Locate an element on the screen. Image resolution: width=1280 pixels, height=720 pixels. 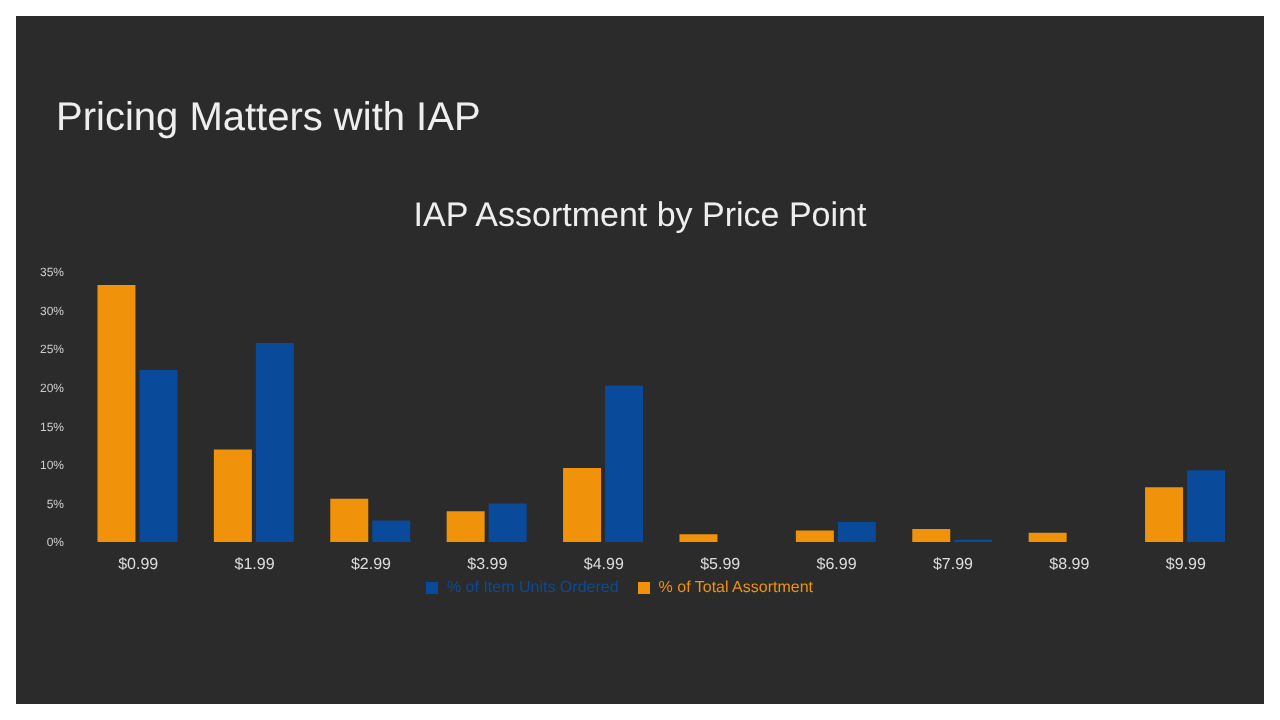
chart-title: Pricing Matters with IAP is located at coordinates (268, 119).